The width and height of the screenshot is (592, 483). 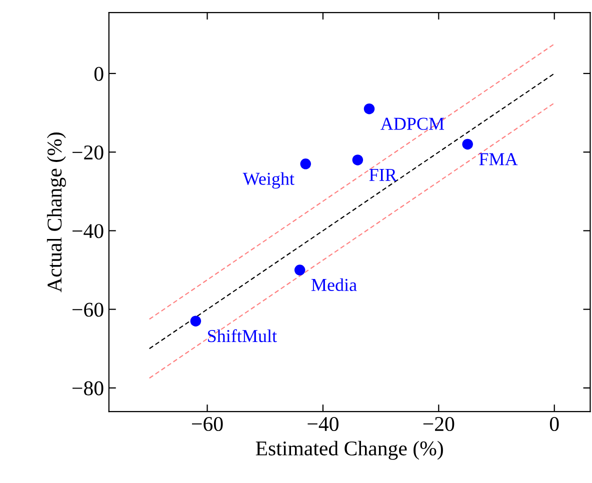 I want to click on annotation: ShiftMult, so click(x=242, y=335).